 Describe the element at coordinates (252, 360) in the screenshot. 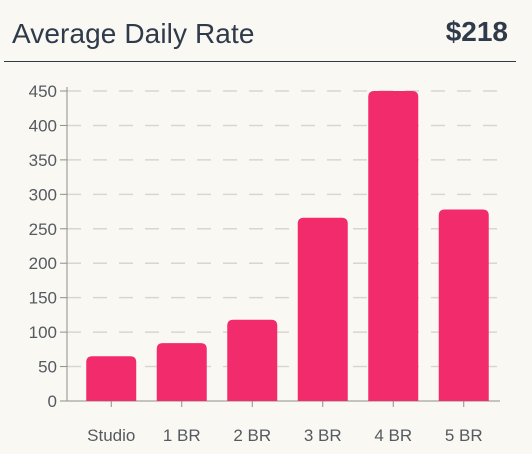

I see `bar-2-br` at that location.